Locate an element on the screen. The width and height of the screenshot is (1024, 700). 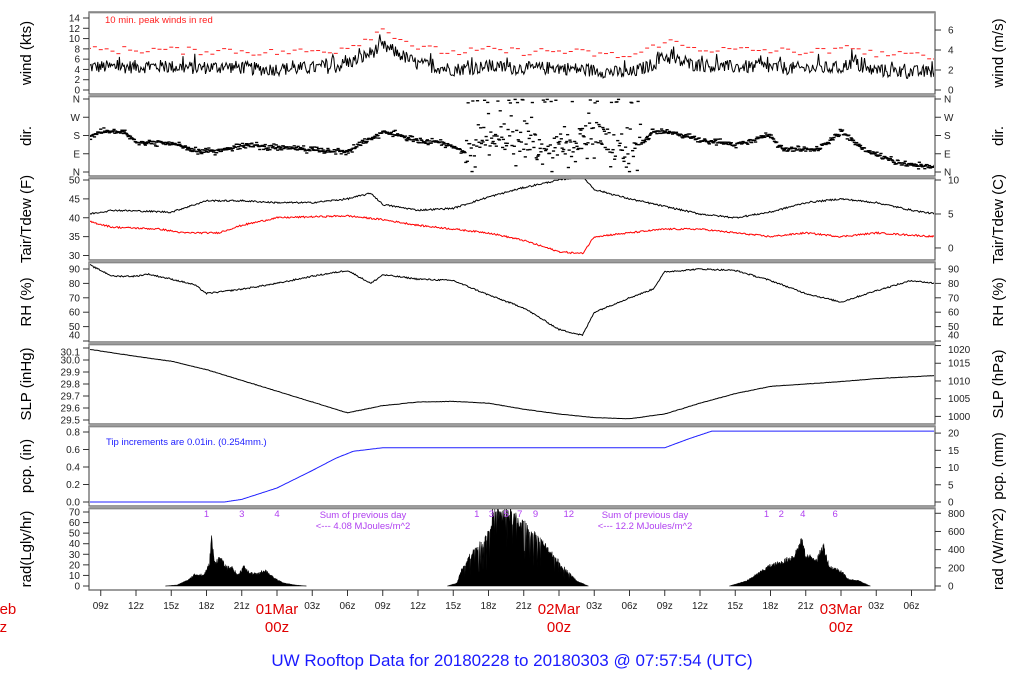
y-tick-label: 35 is located at coordinates (75, 237).